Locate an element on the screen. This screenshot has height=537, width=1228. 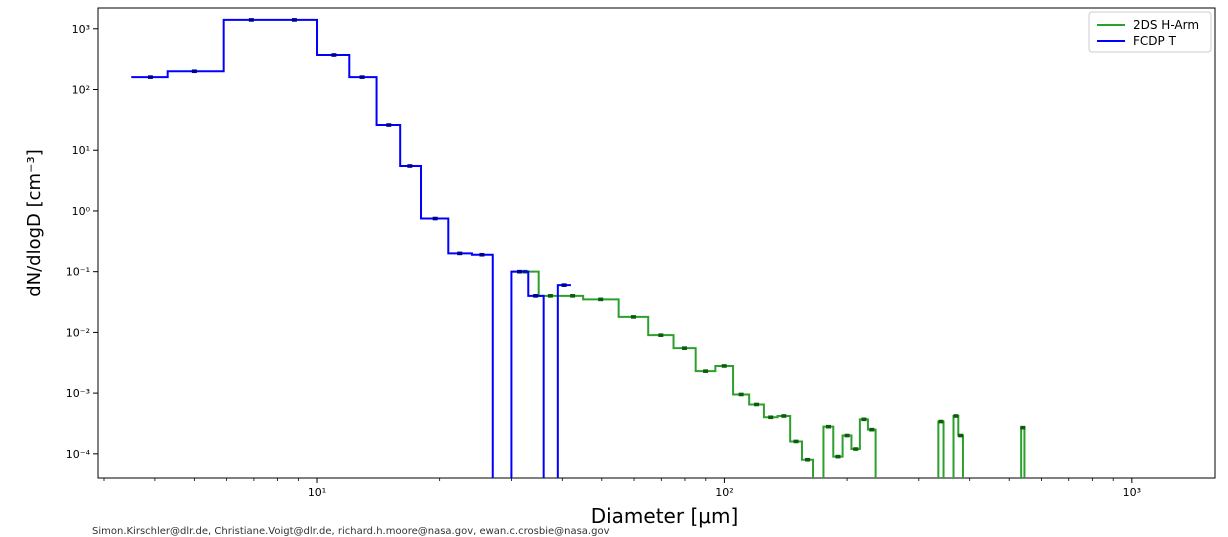
y-axis-label: dN/dlogD [cm⁻³] is located at coordinates (34, 223).